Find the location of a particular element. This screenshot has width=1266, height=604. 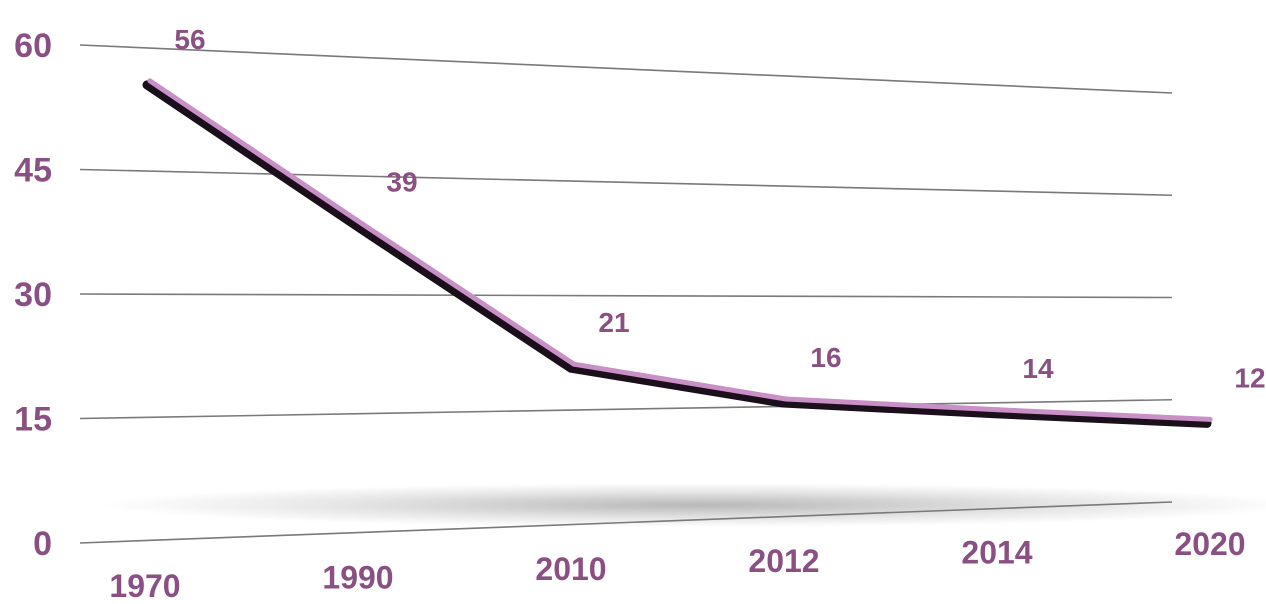

floor-shadow is located at coordinates (683, 505).